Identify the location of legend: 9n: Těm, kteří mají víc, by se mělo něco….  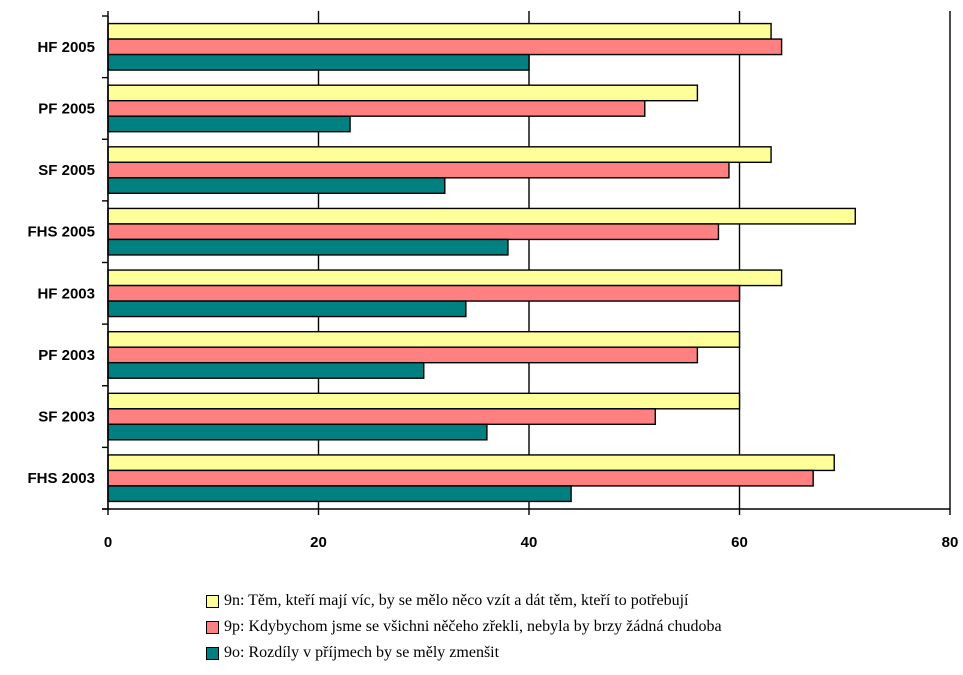
(556, 627).